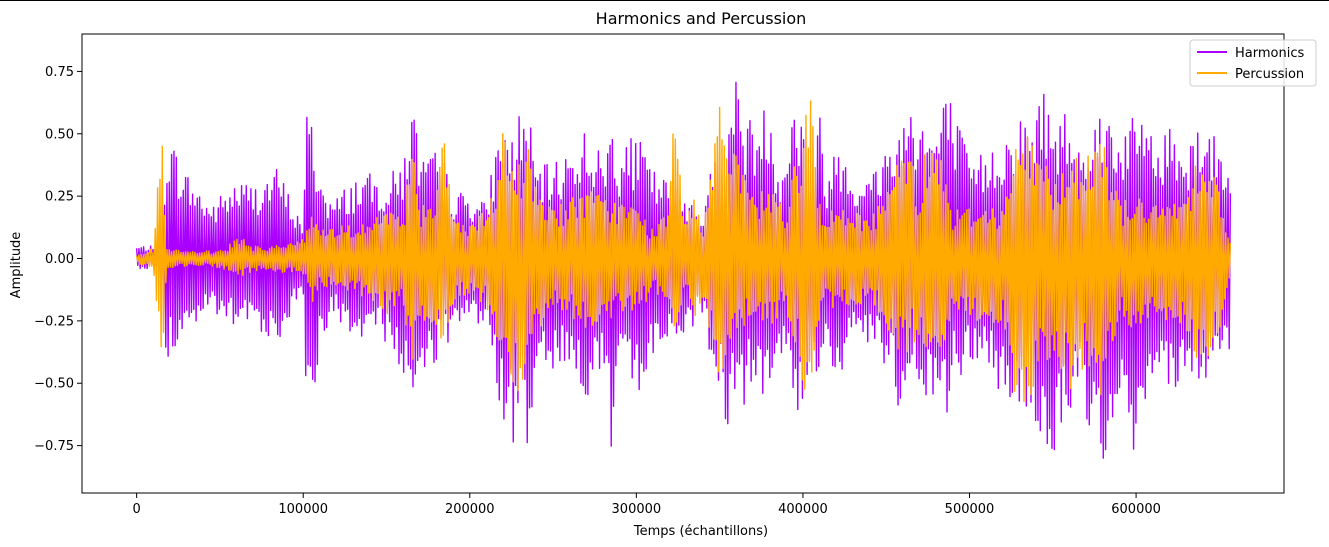 Image resolution: width=1329 pixels, height=547 pixels. What do you see at coordinates (59, 134) in the screenshot?
I see `y-tick-label: 0.50` at bounding box center [59, 134].